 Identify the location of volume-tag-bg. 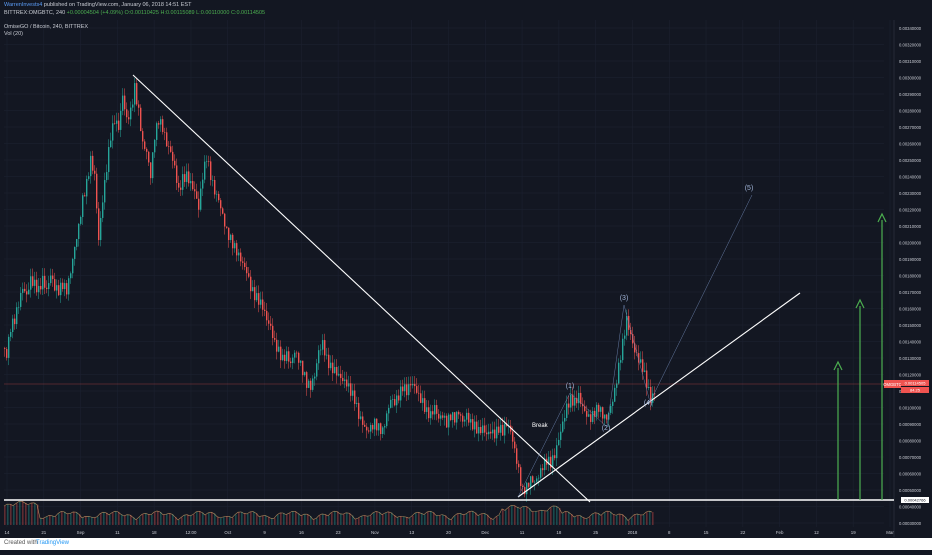
(915, 390).